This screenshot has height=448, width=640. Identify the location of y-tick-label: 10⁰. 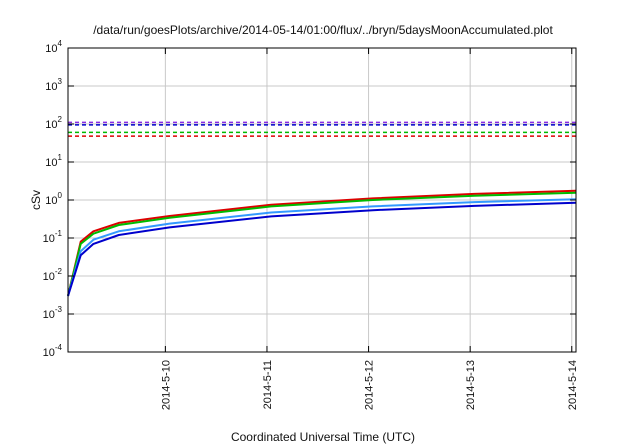
(53, 199).